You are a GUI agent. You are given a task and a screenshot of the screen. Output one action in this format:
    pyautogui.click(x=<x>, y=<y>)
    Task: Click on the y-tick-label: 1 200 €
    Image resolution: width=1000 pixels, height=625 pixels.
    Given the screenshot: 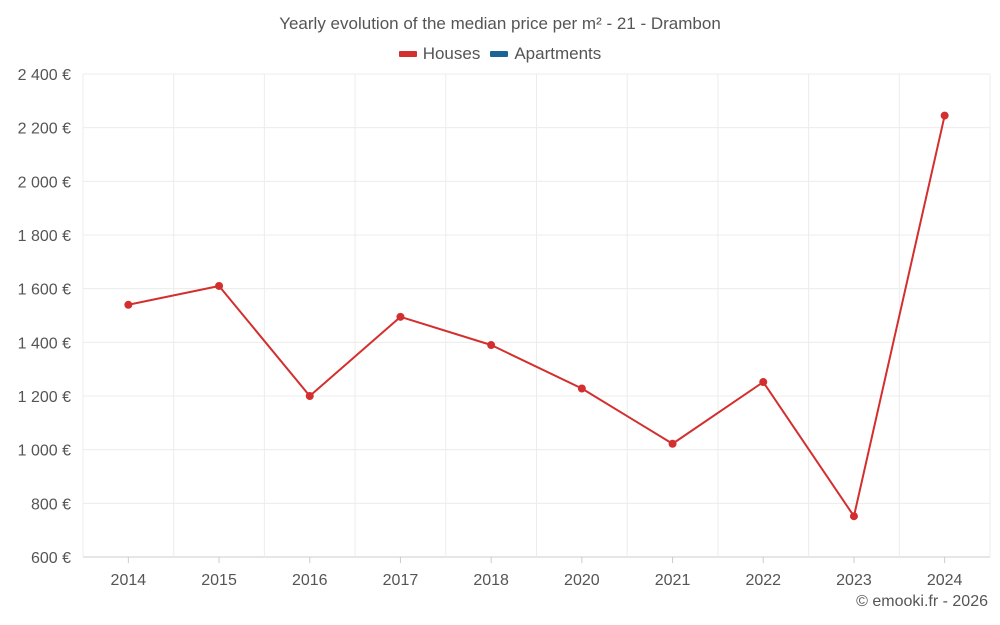 What is the action you would take?
    pyautogui.click(x=44, y=397)
    